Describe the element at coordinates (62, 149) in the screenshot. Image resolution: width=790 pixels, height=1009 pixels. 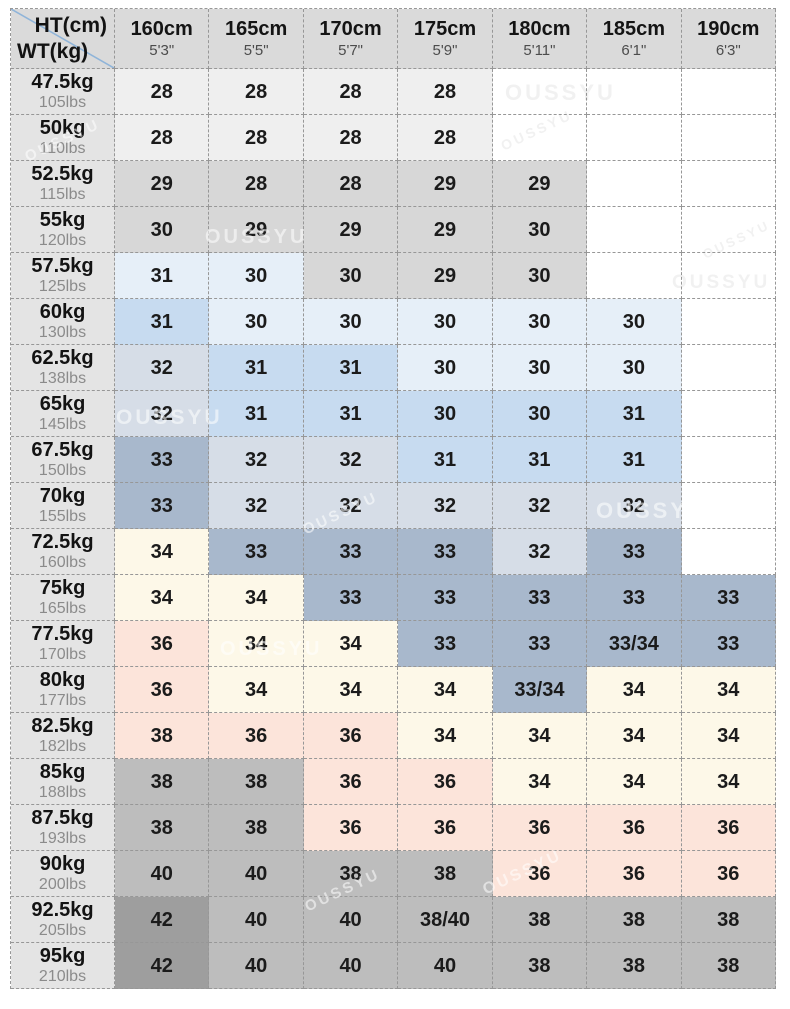
I see `weight-lbs-label: 110lbs` at that location.